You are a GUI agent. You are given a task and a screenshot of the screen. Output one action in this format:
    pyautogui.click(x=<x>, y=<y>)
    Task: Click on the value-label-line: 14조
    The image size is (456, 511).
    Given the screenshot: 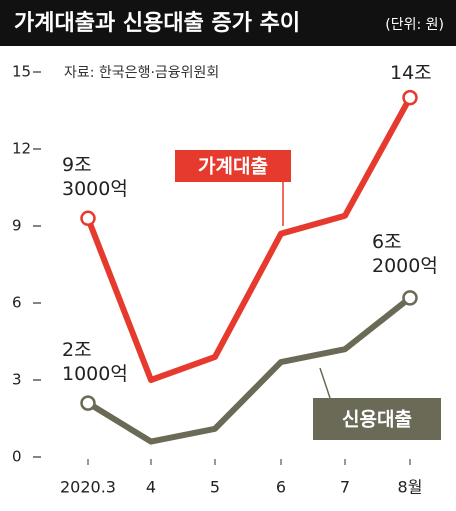 What is the action you would take?
    pyautogui.click(x=411, y=73)
    